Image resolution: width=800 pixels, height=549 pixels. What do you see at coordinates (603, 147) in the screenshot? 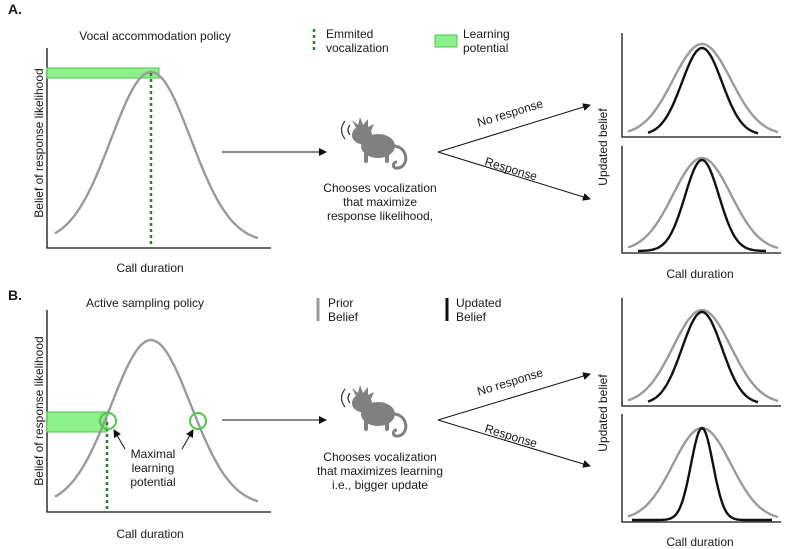
I see `panel-a-right-y-axis-label: Updated belief` at bounding box center [603, 147].